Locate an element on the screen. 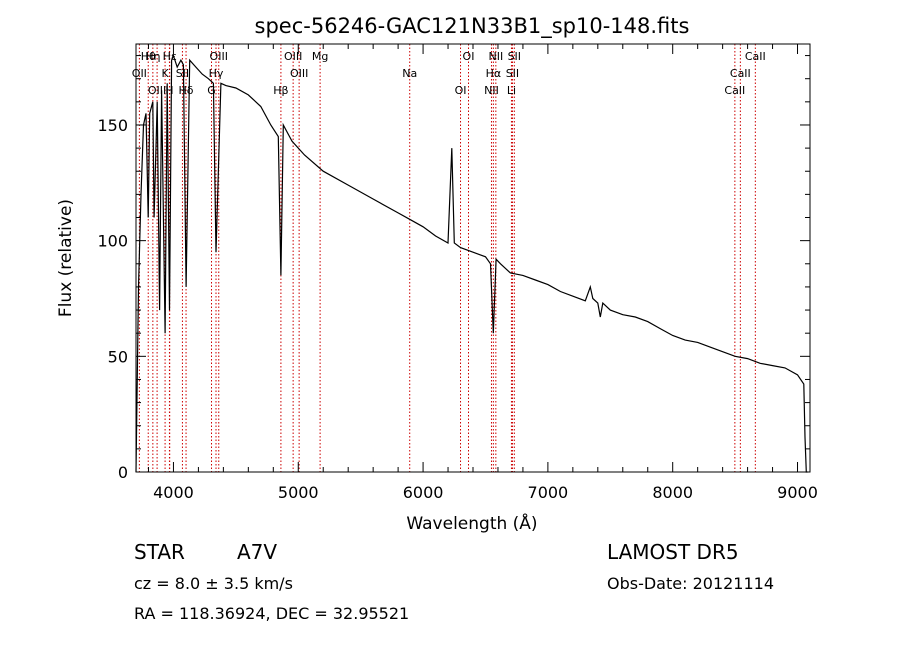  line-label: K is located at coordinates (165, 73).